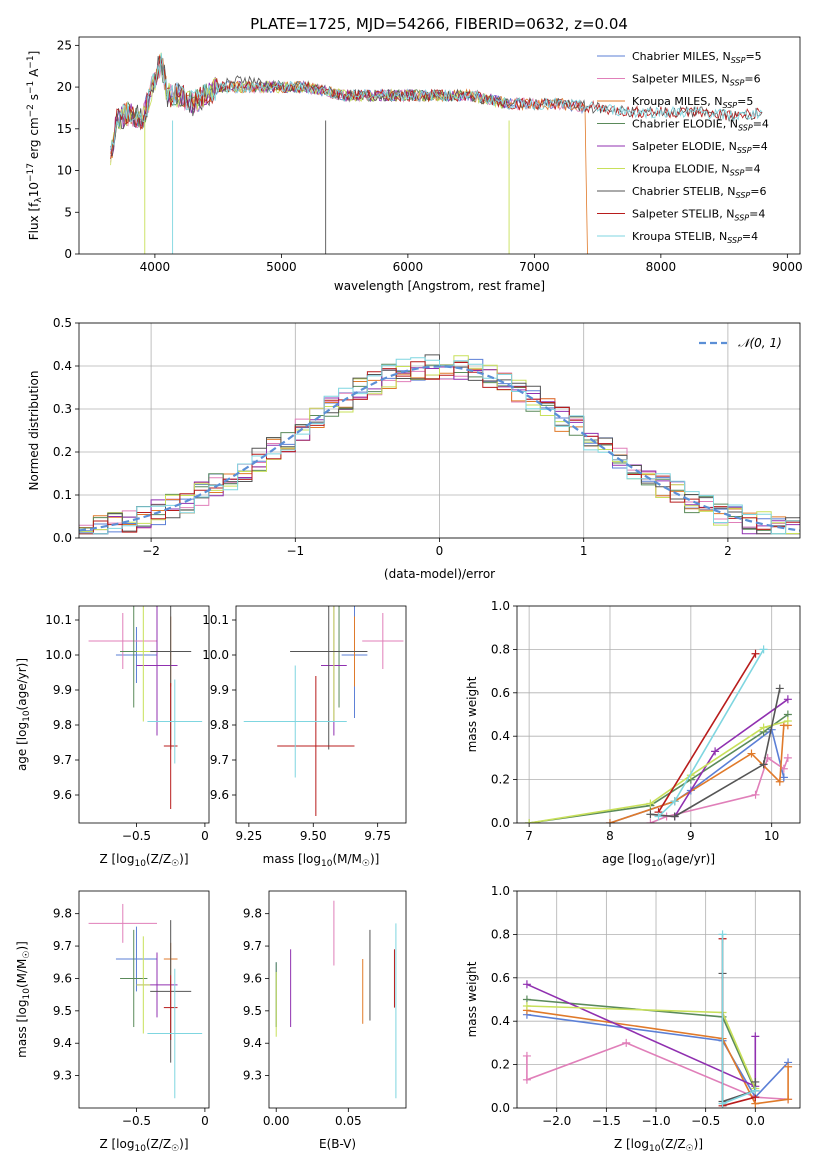 Image resolution: width=819 pixels, height=1170 pixels. I want to click on mass-vs-Z-ytick-label: 9.8, so click(62, 914).